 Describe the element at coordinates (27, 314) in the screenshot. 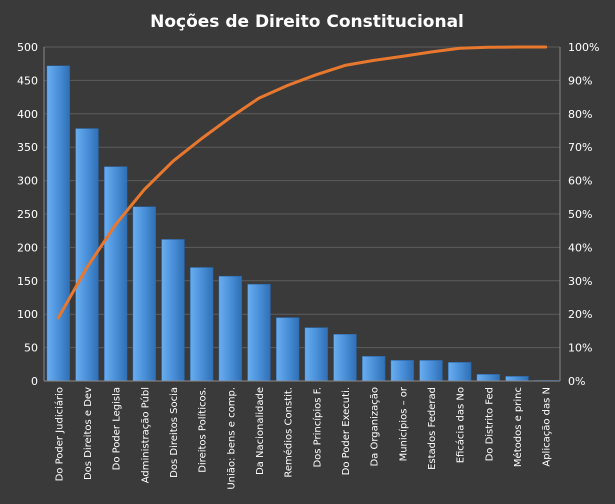

I see `y-left-tick-label: 100` at that location.